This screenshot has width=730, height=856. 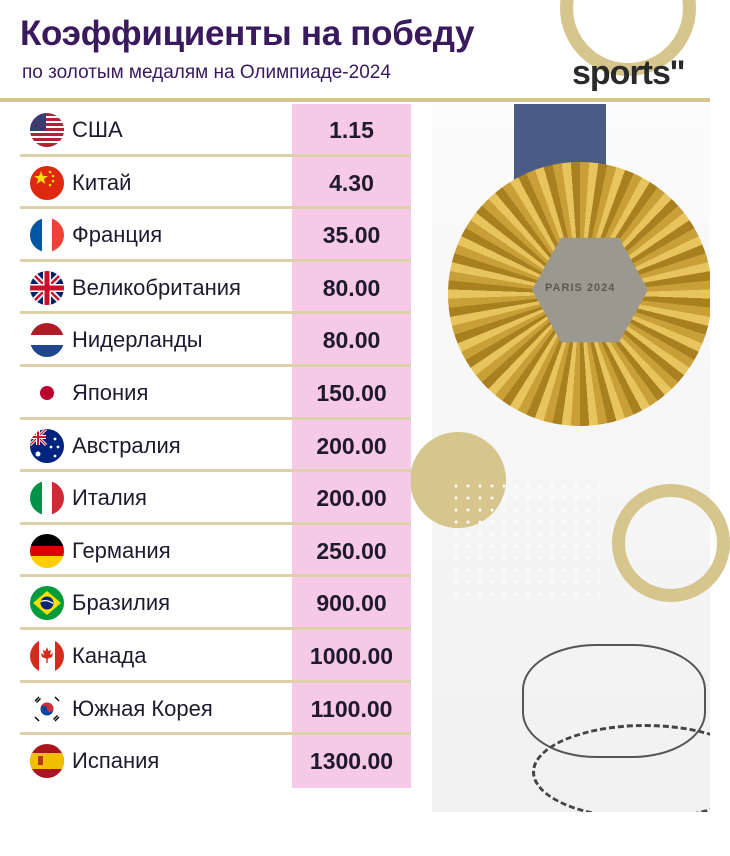 What do you see at coordinates (215, 656) in the screenshot?
I see `table-row: Канада 1000.00` at bounding box center [215, 656].